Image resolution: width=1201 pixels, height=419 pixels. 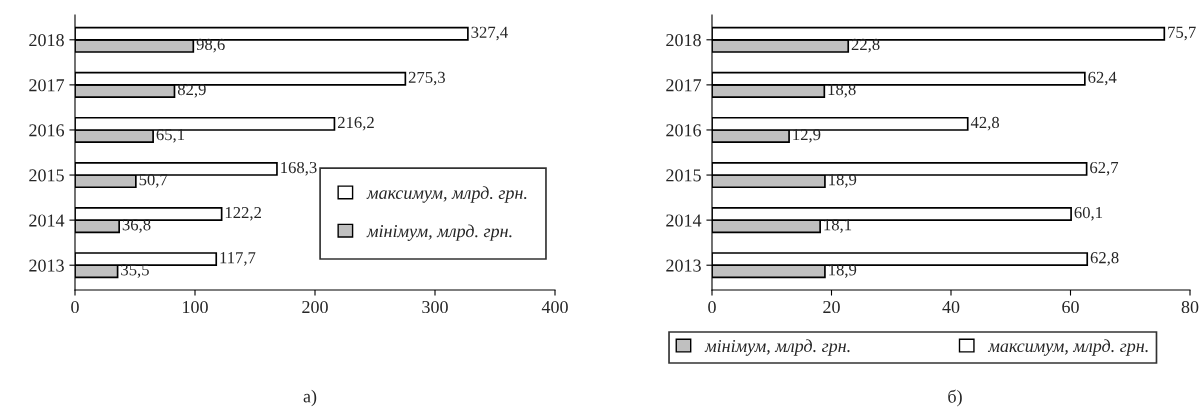 I want to click on x-tick-label: 100, so click(x=195, y=307).